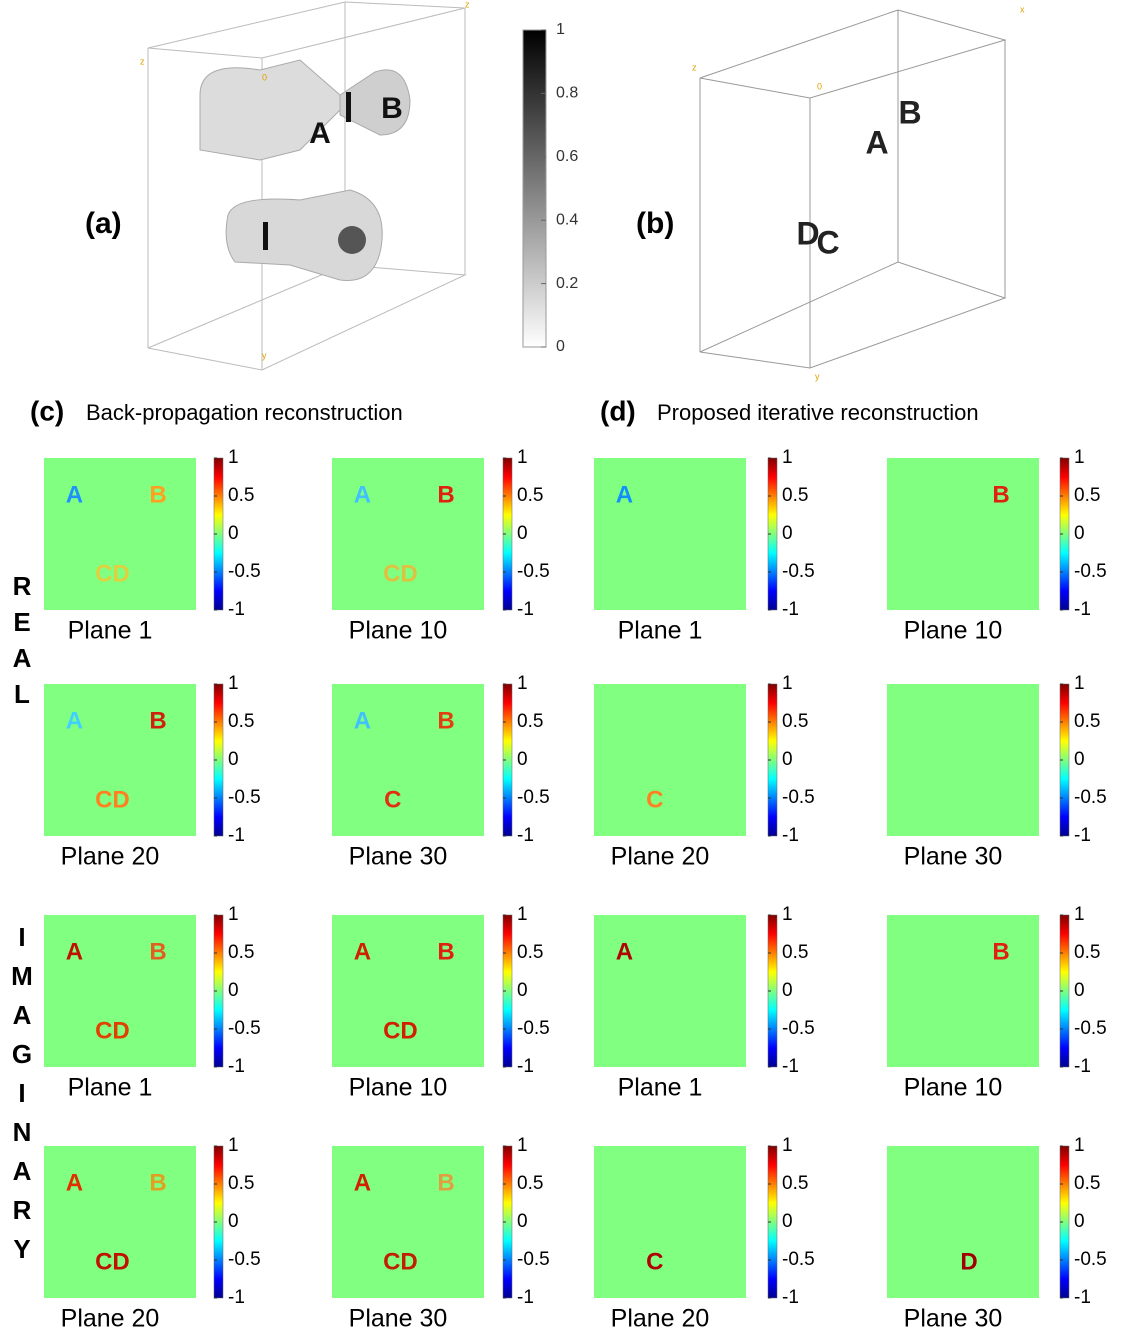 This screenshot has height=1329, width=1125. Describe the element at coordinates (807, 233) in the screenshot. I see `letter: D` at that location.